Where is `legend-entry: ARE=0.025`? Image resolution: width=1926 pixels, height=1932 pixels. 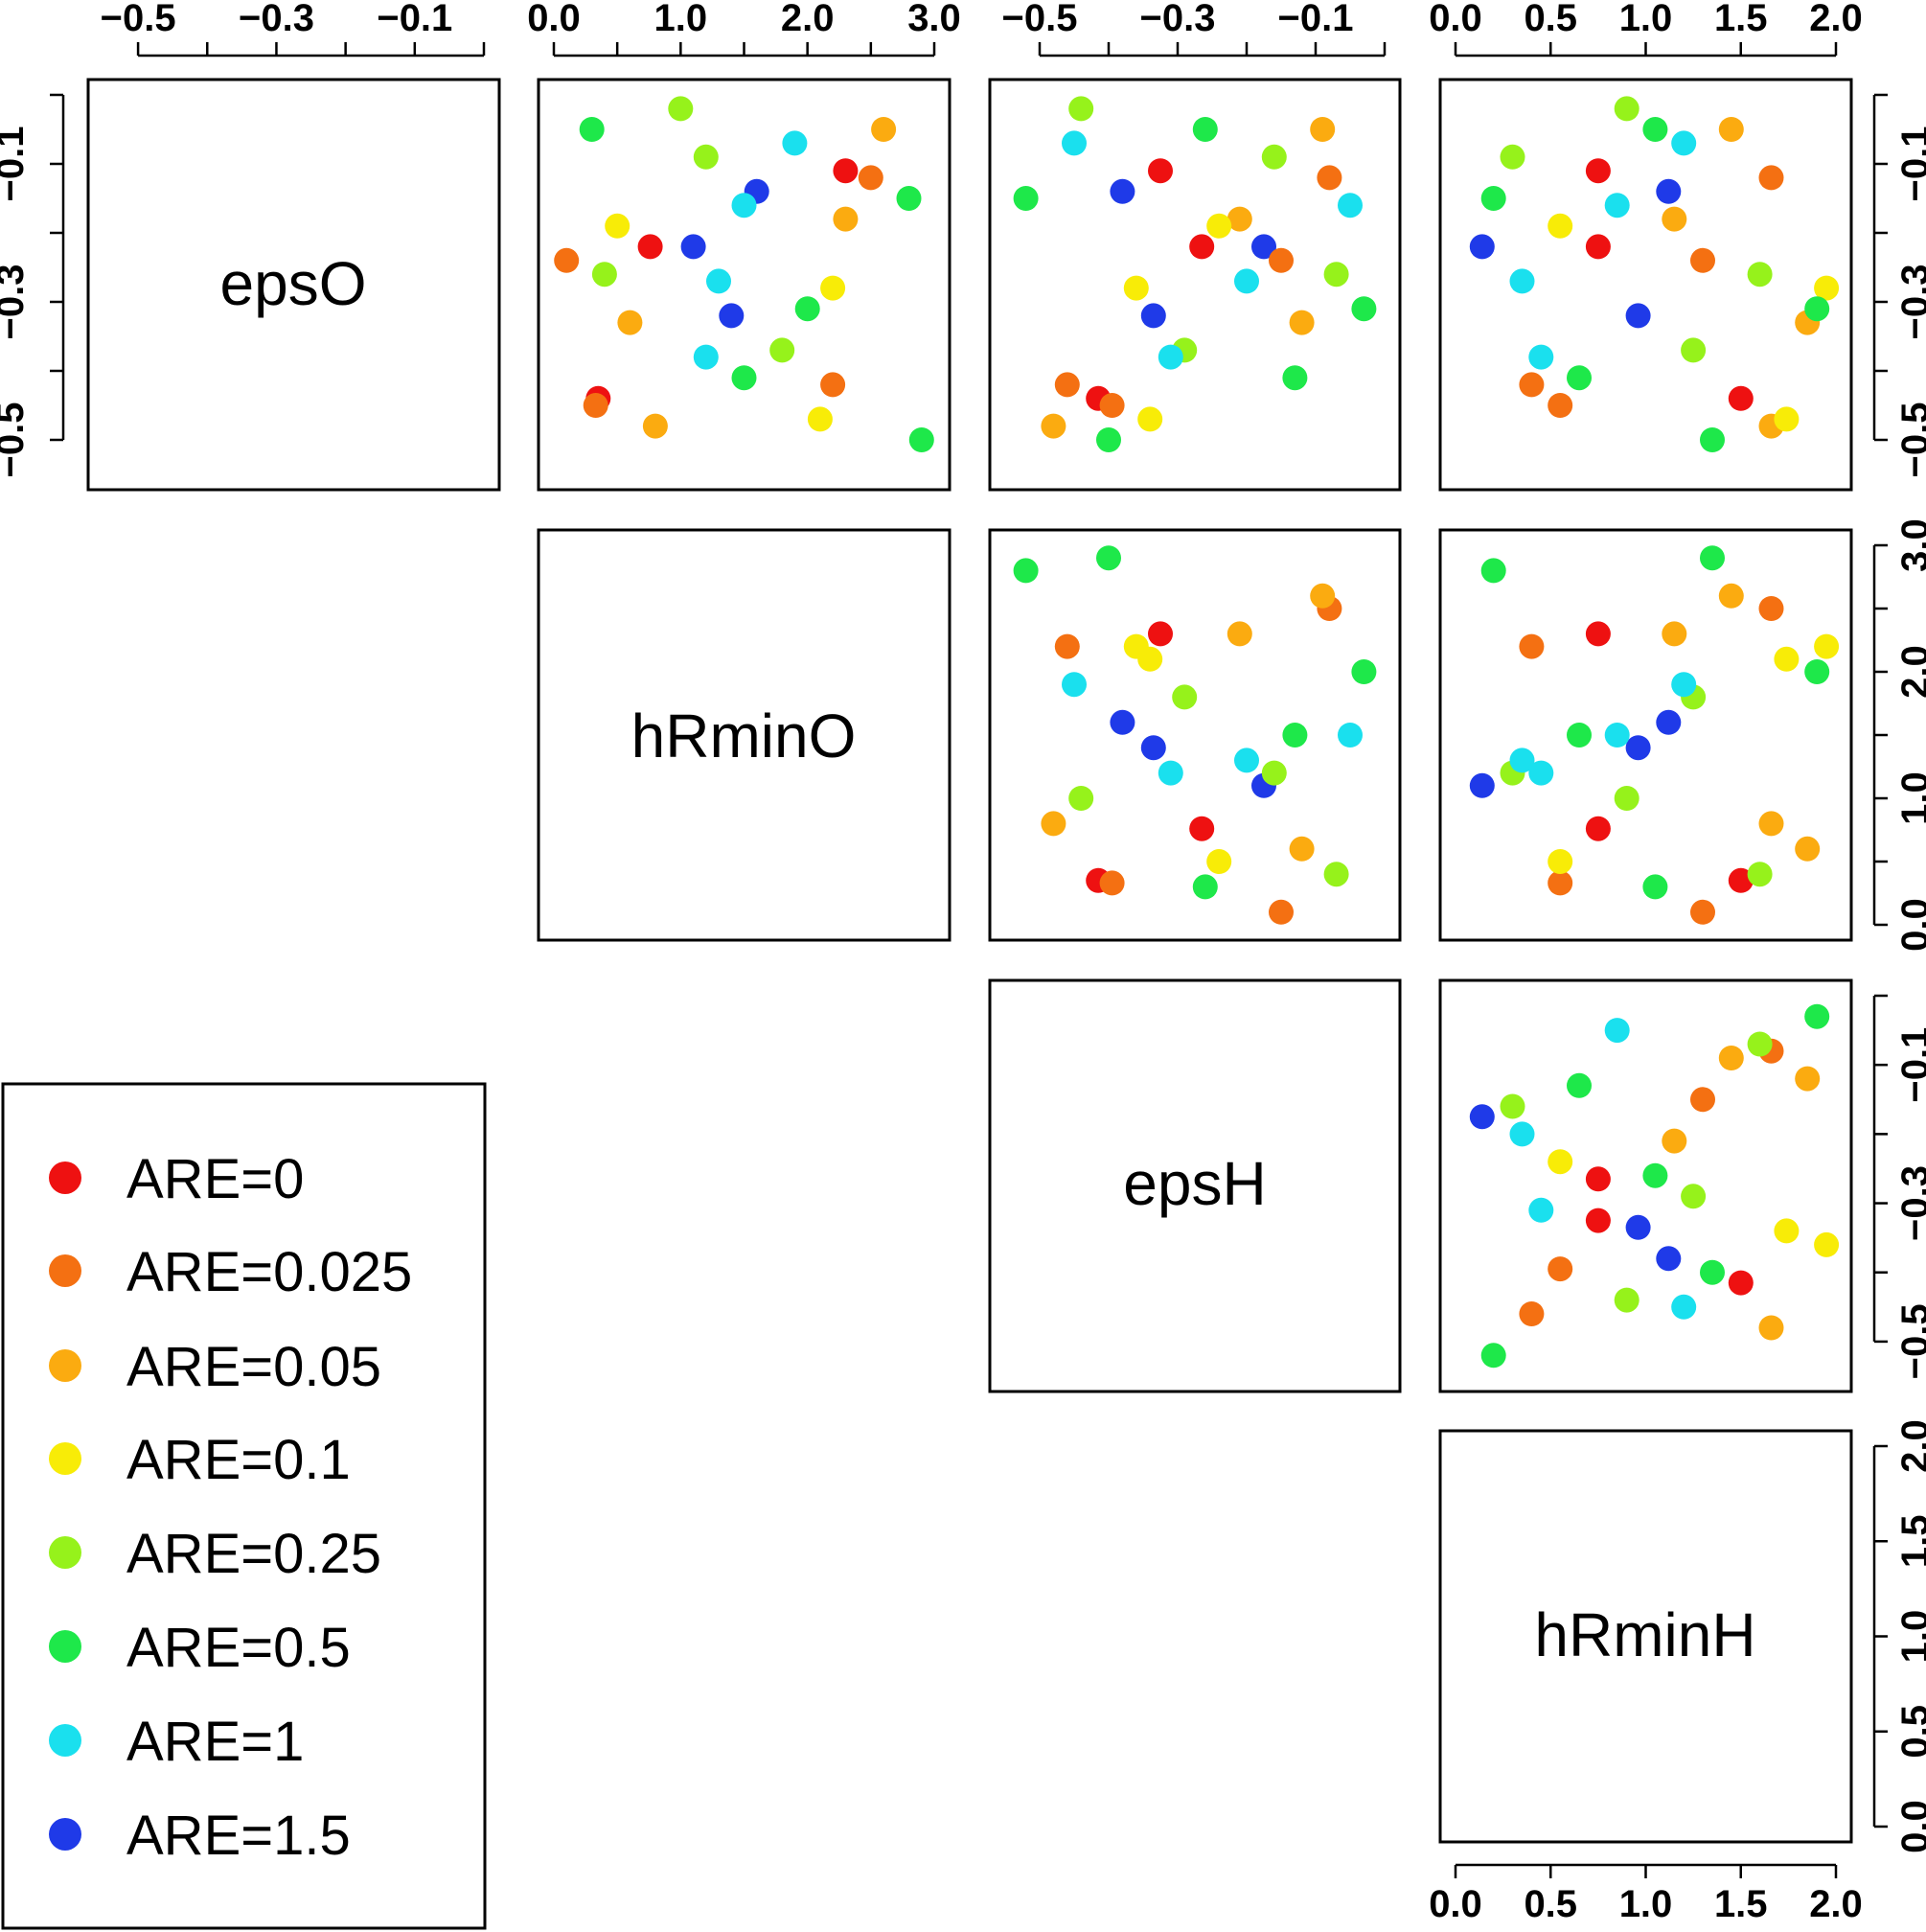
legend-entry: ARE=0.025 is located at coordinates (230, 1272).